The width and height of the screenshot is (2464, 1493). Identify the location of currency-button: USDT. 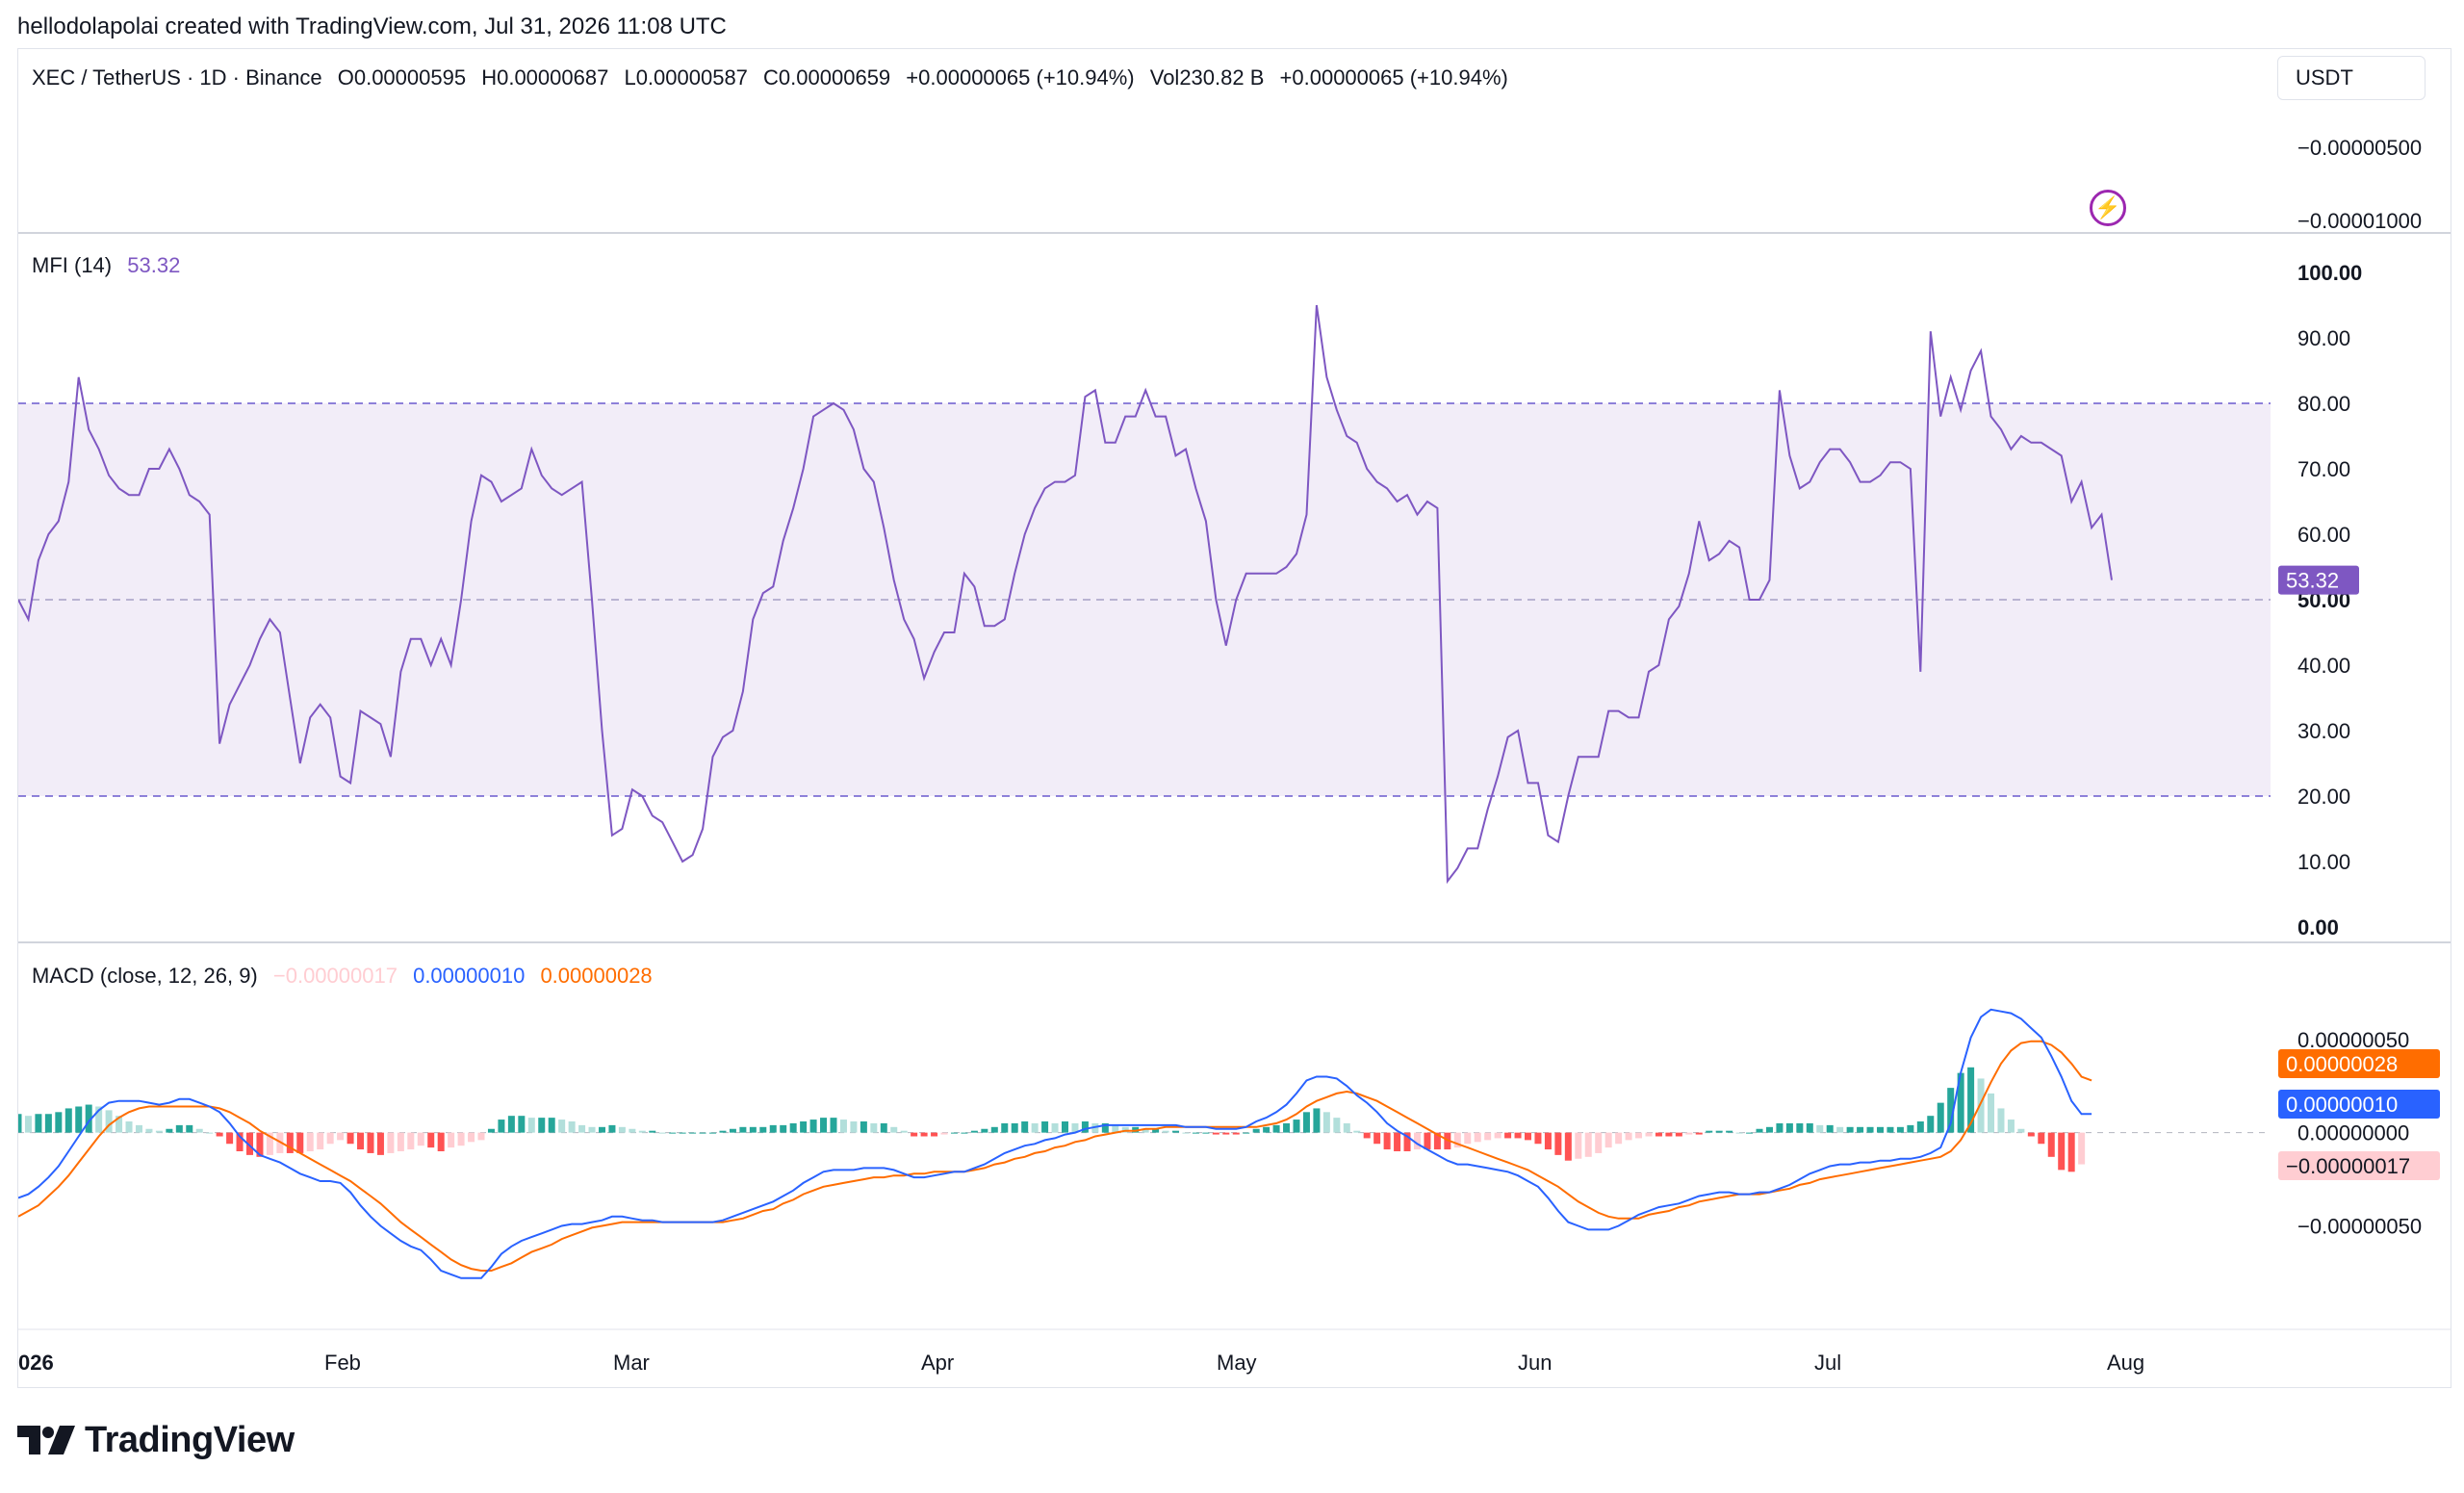
(2351, 78).